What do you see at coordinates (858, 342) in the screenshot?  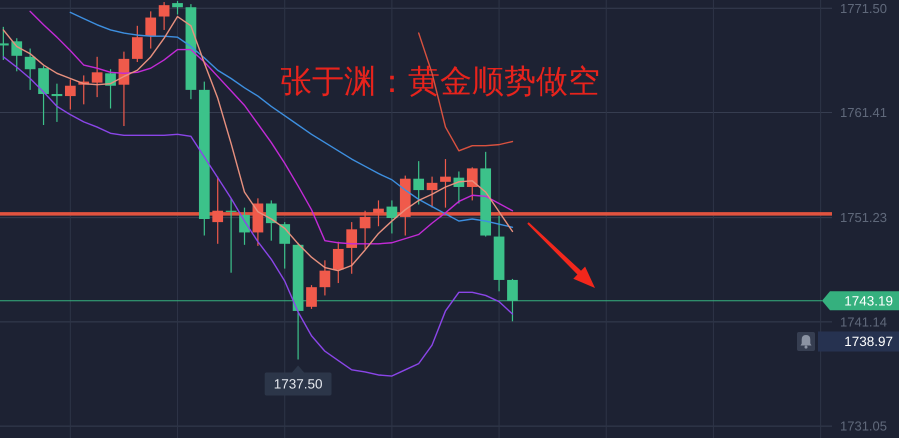 I see `annotation-axis-tag: 1738.97` at bounding box center [858, 342].